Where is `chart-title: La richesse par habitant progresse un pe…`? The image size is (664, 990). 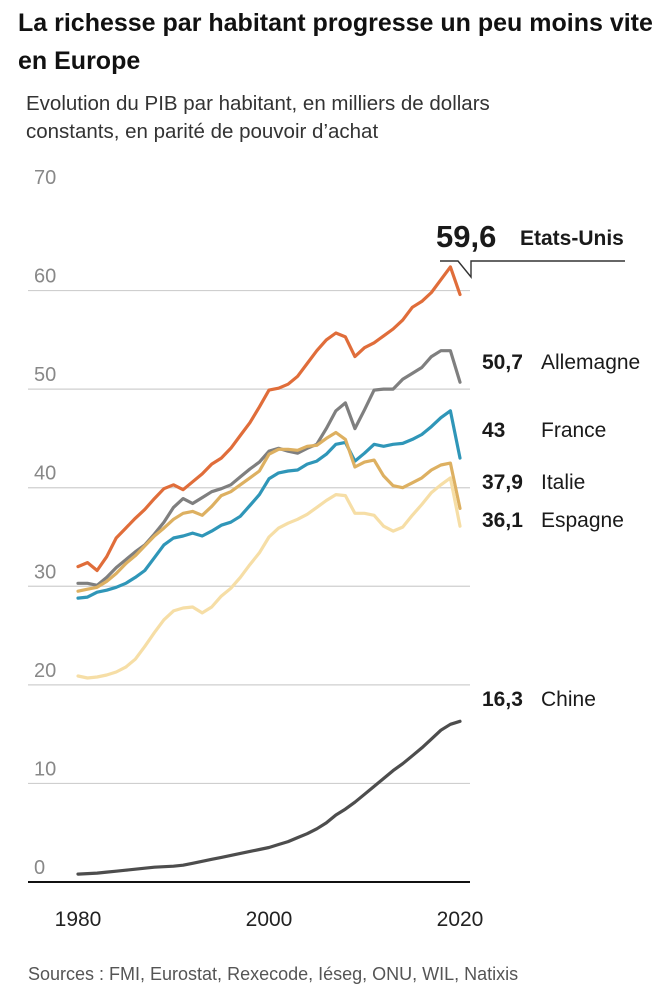
chart-title: La richesse par habitant progresse un pe… is located at coordinates (335, 42).